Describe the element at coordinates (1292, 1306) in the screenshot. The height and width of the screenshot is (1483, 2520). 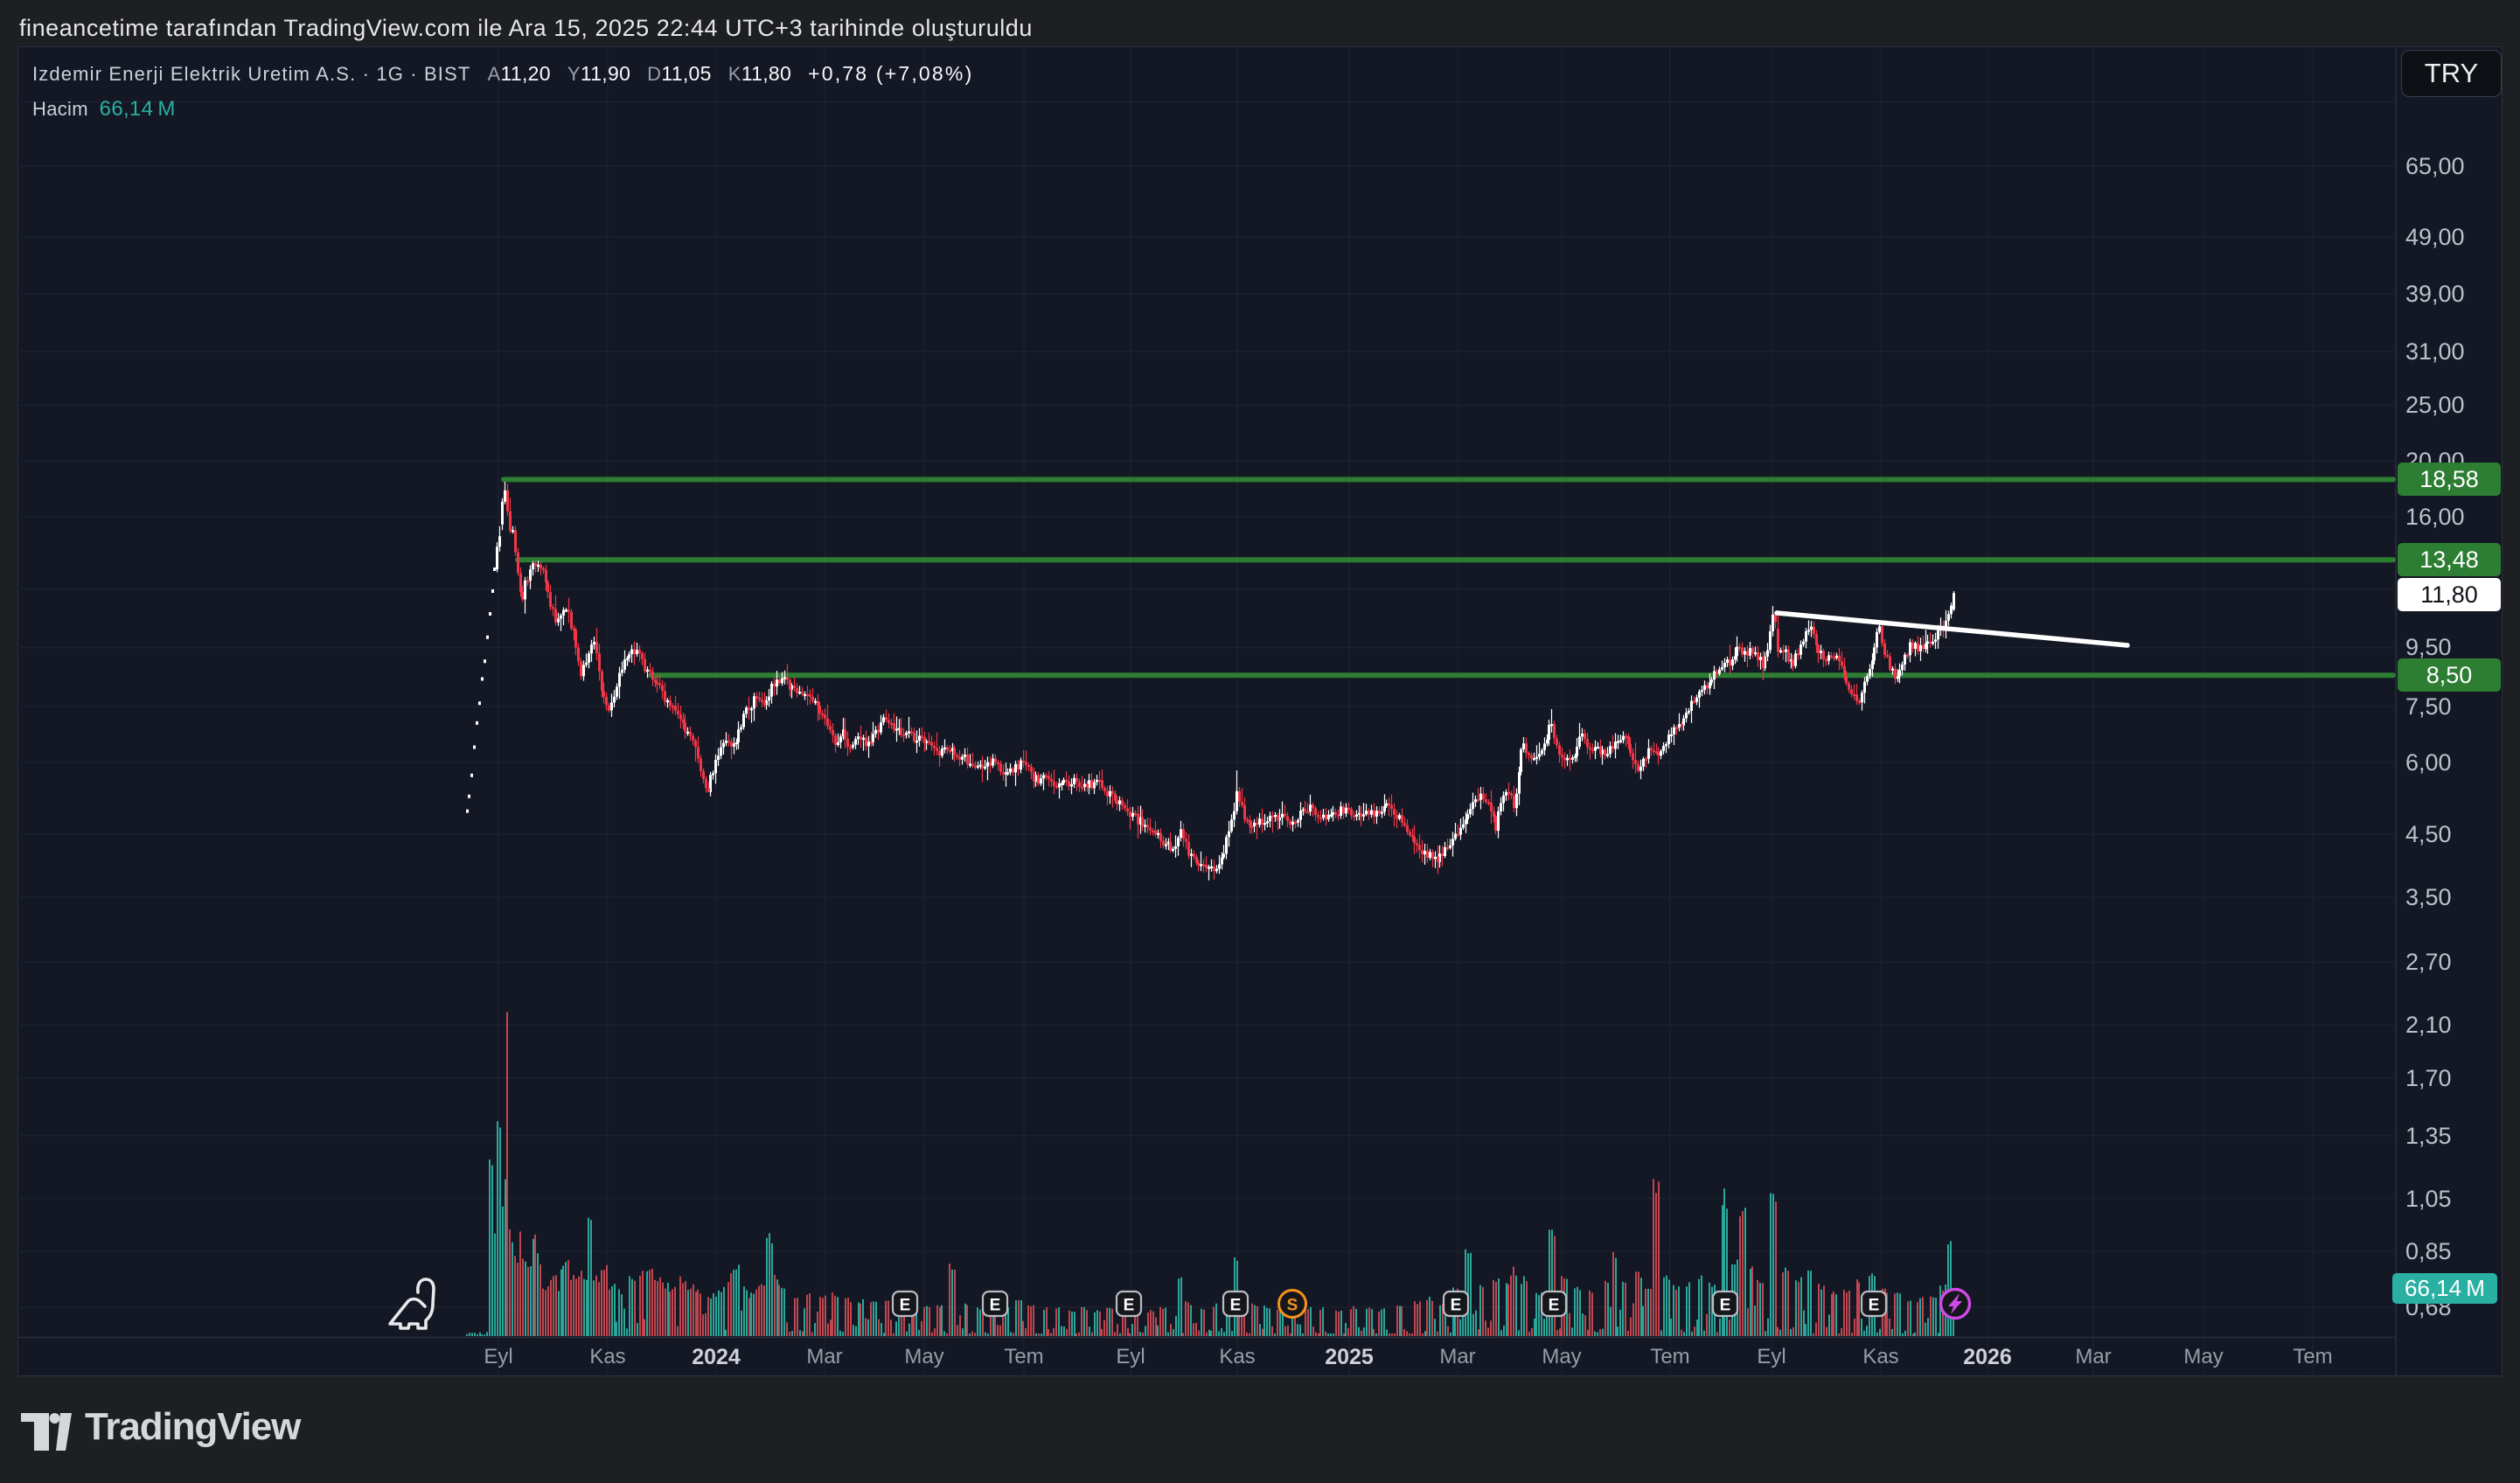
I see `svg-text: S` at that location.